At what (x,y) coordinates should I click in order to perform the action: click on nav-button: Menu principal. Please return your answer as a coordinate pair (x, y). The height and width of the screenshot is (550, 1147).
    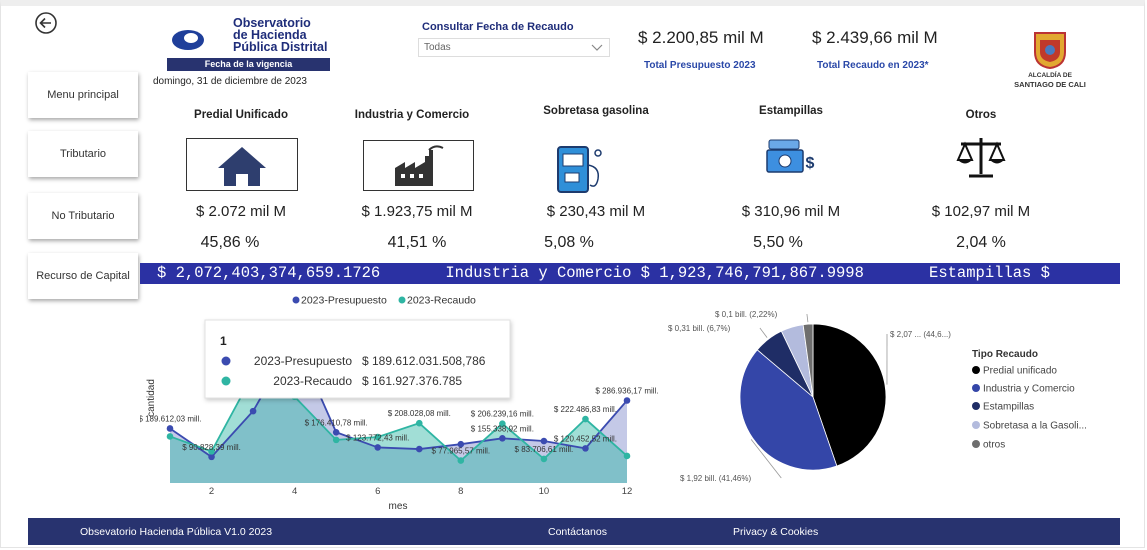
    Looking at the image, I should click on (83, 95).